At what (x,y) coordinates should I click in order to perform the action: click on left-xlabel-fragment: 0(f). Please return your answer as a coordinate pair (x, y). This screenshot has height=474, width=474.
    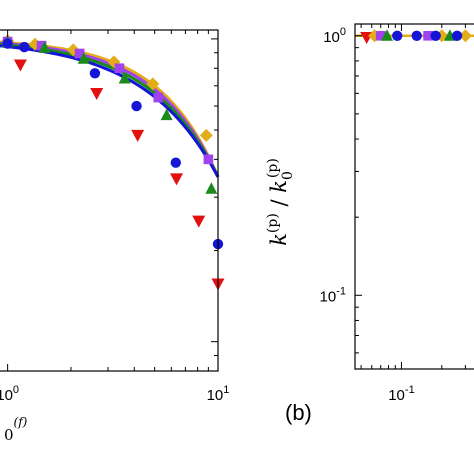
    Looking at the image, I should click on (16, 429).